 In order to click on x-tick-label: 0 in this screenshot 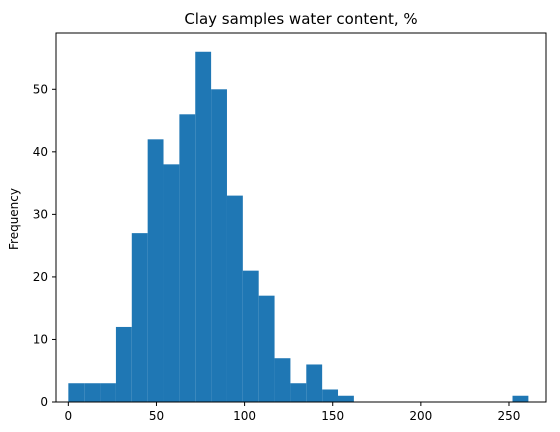, I will do `click(69, 416)`.